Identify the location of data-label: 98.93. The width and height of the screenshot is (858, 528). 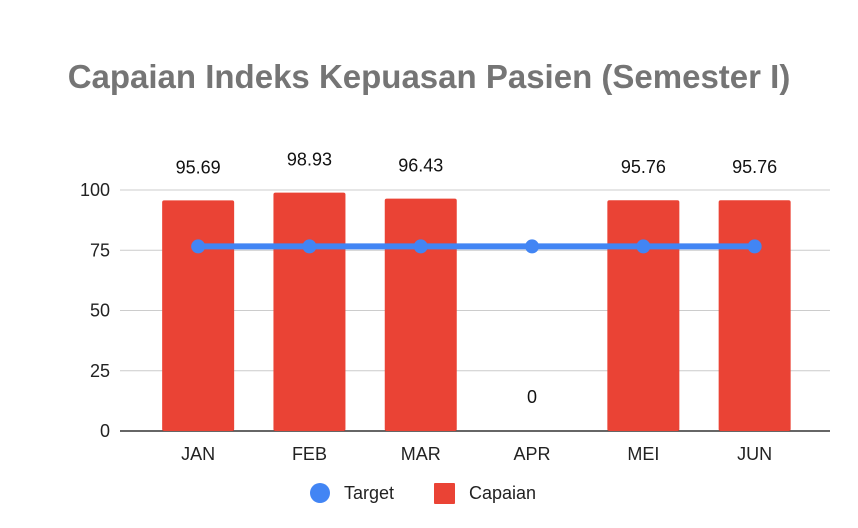
(309, 160).